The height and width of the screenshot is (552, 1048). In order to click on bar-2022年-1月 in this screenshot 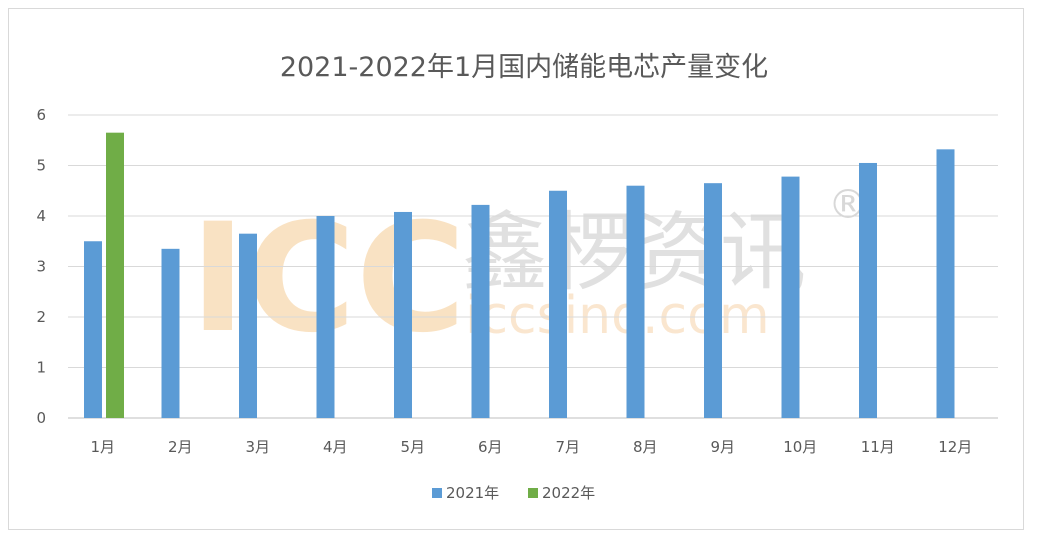, I will do `click(115, 275)`.